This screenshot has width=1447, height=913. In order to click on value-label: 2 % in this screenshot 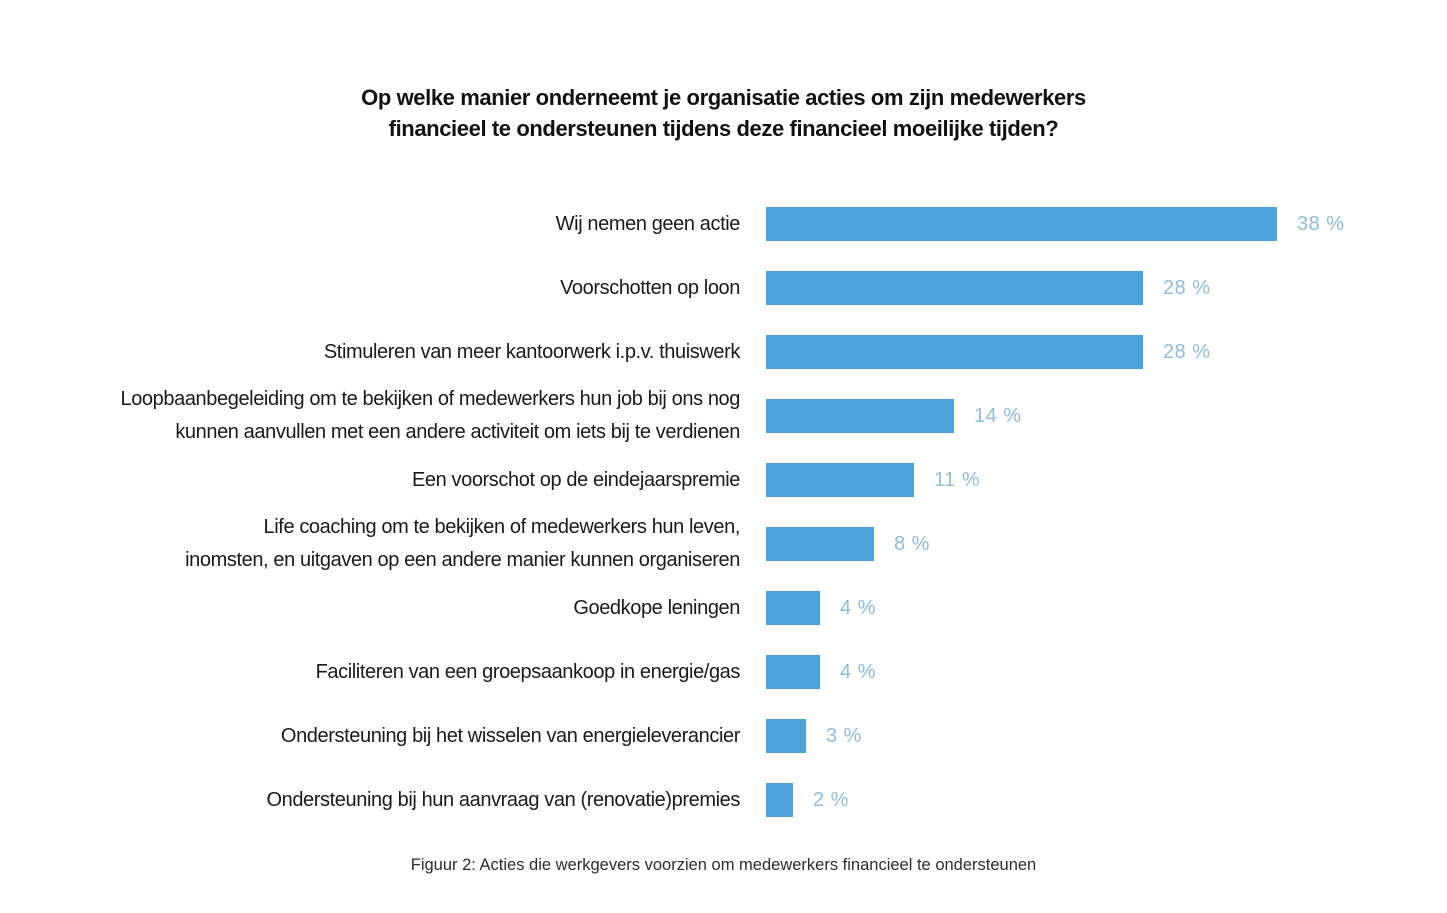, I will do `click(831, 799)`.